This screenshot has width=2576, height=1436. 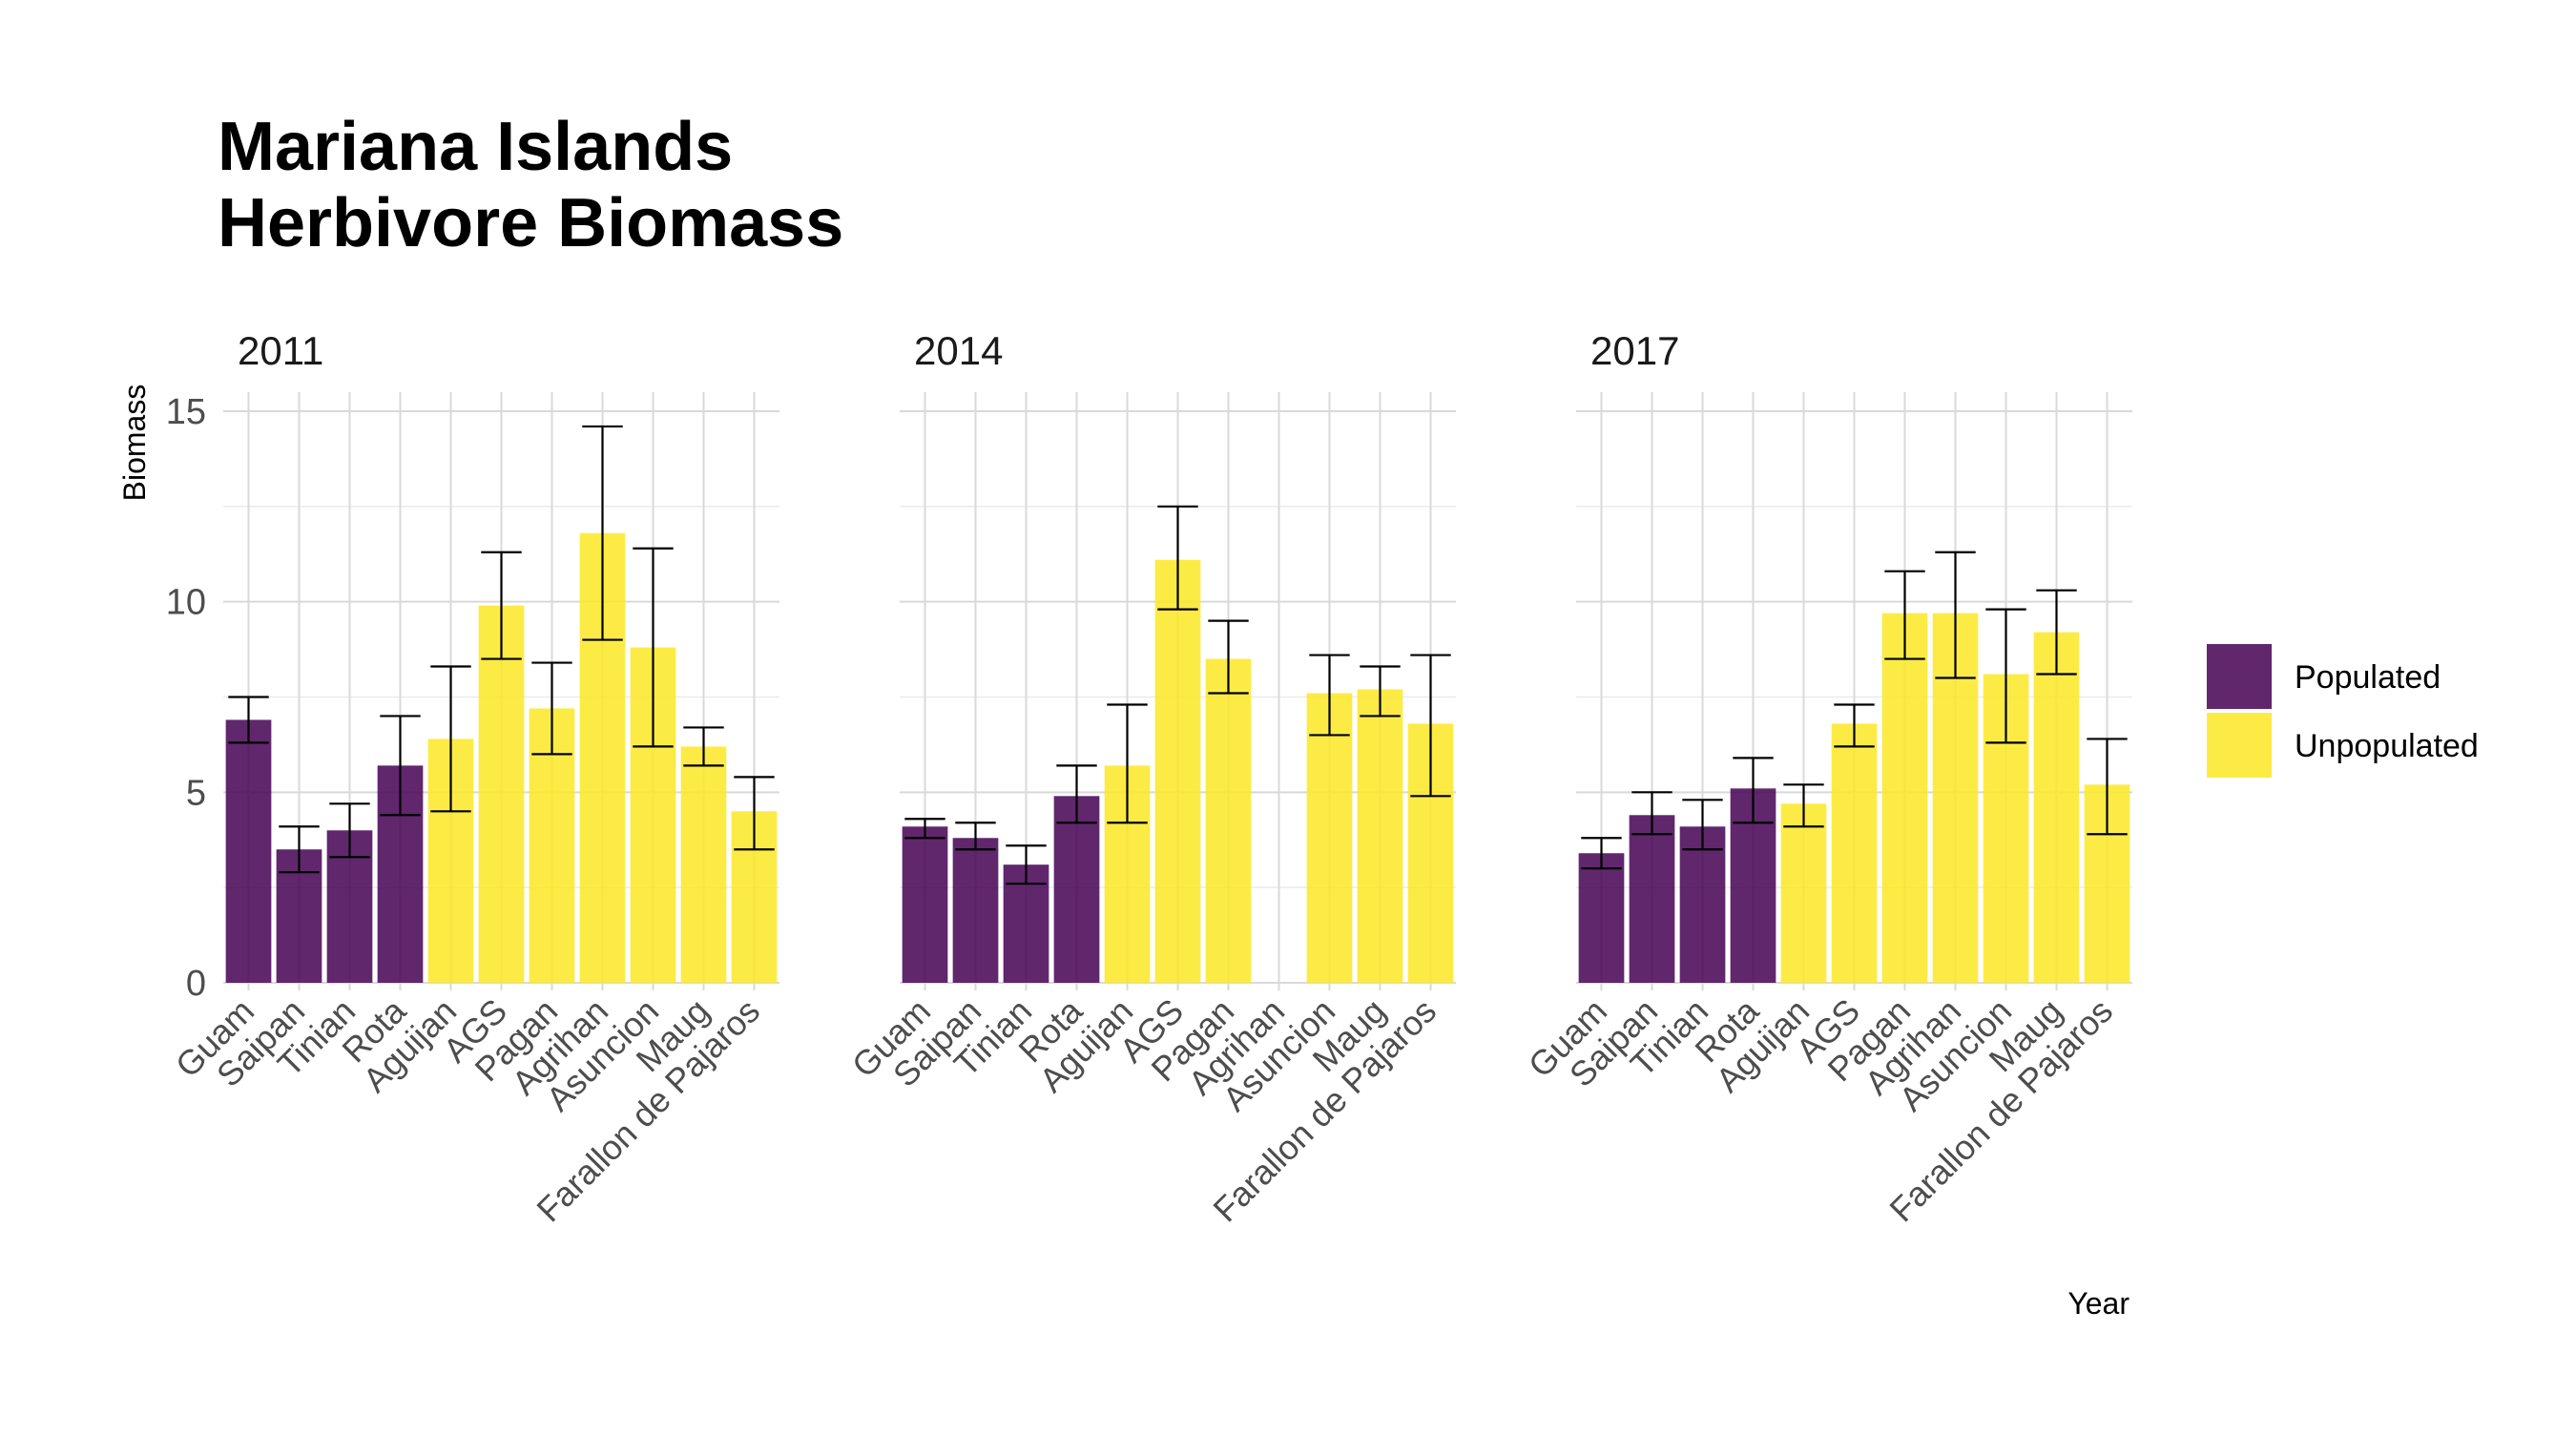 I want to click on legend-item: Unpopulated, so click(x=2343, y=745).